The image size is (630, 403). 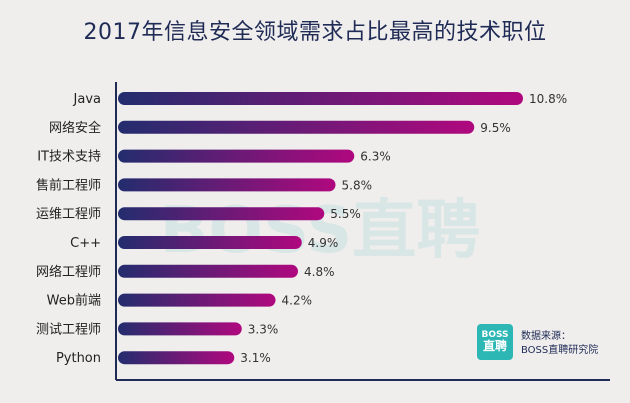 I want to click on category-label: Web前端, so click(x=74, y=301).